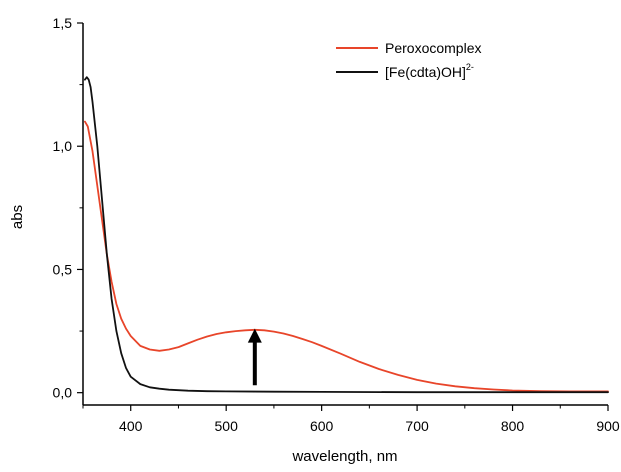 Image resolution: width=621 pixels, height=472 pixels. What do you see at coordinates (254, 335) in the screenshot?
I see `arrow-up-icon` at bounding box center [254, 335].